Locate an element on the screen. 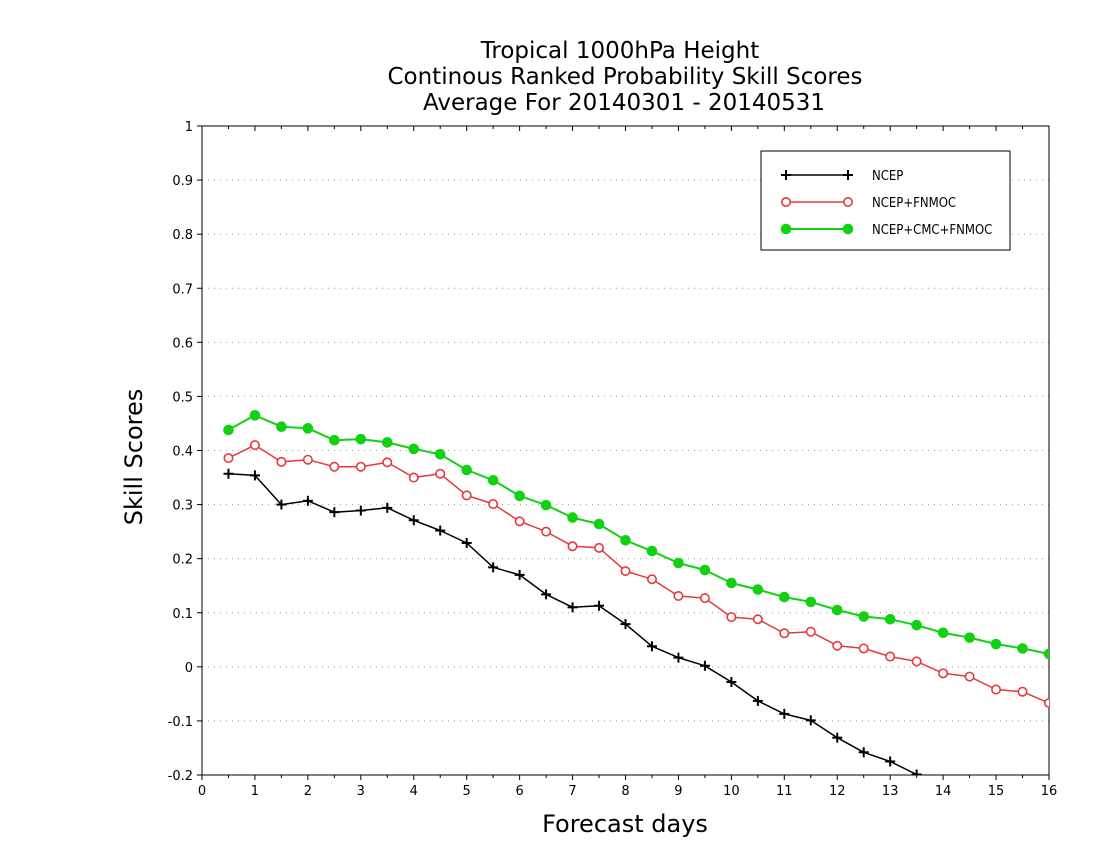  legend-label: NCEP+FNMOC is located at coordinates (914, 203).